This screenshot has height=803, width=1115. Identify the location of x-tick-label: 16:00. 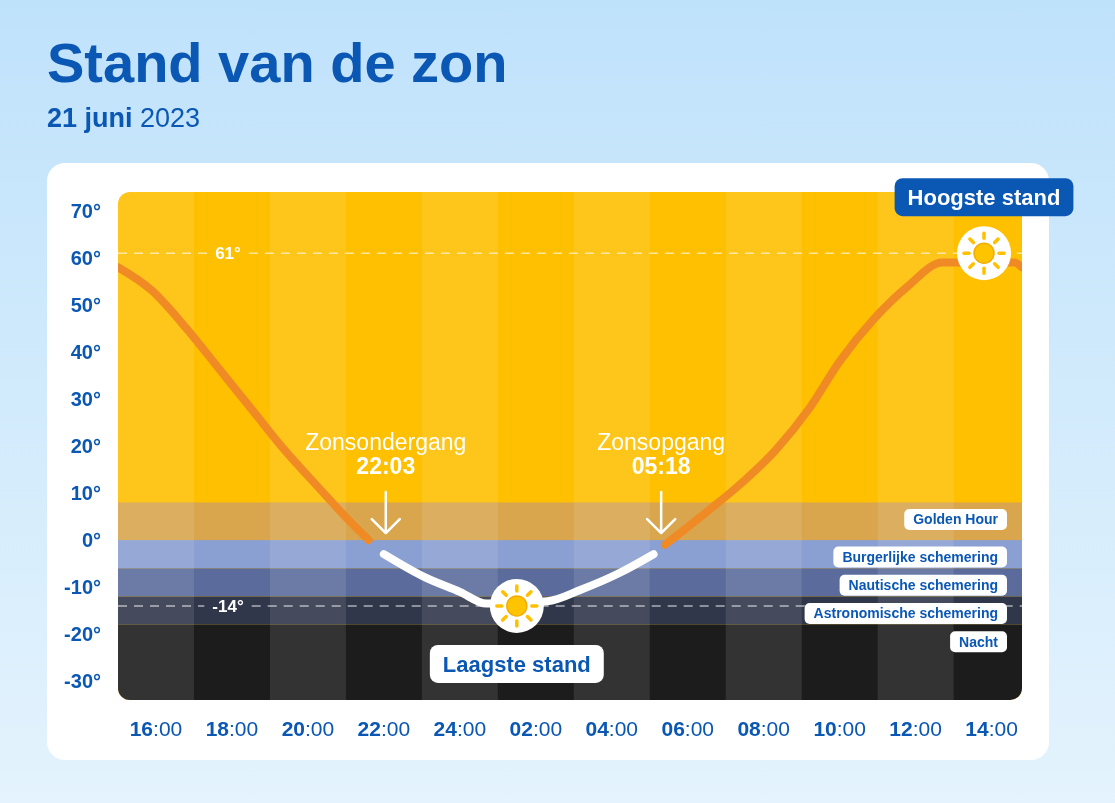
(156, 728).